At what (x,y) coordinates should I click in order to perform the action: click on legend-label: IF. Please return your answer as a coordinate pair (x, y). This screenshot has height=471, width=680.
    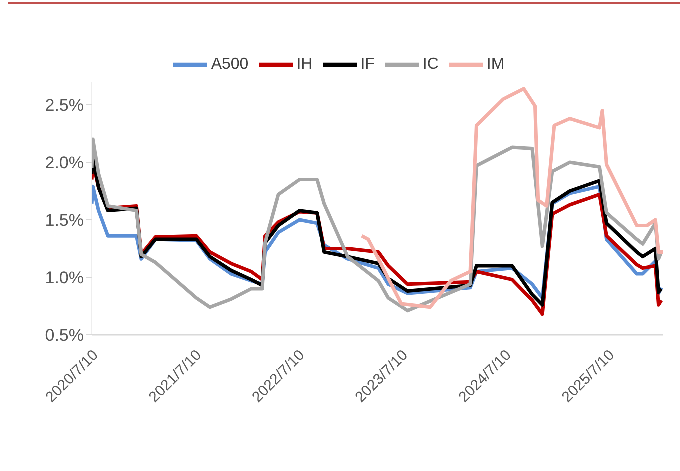
    Looking at the image, I should click on (367, 65).